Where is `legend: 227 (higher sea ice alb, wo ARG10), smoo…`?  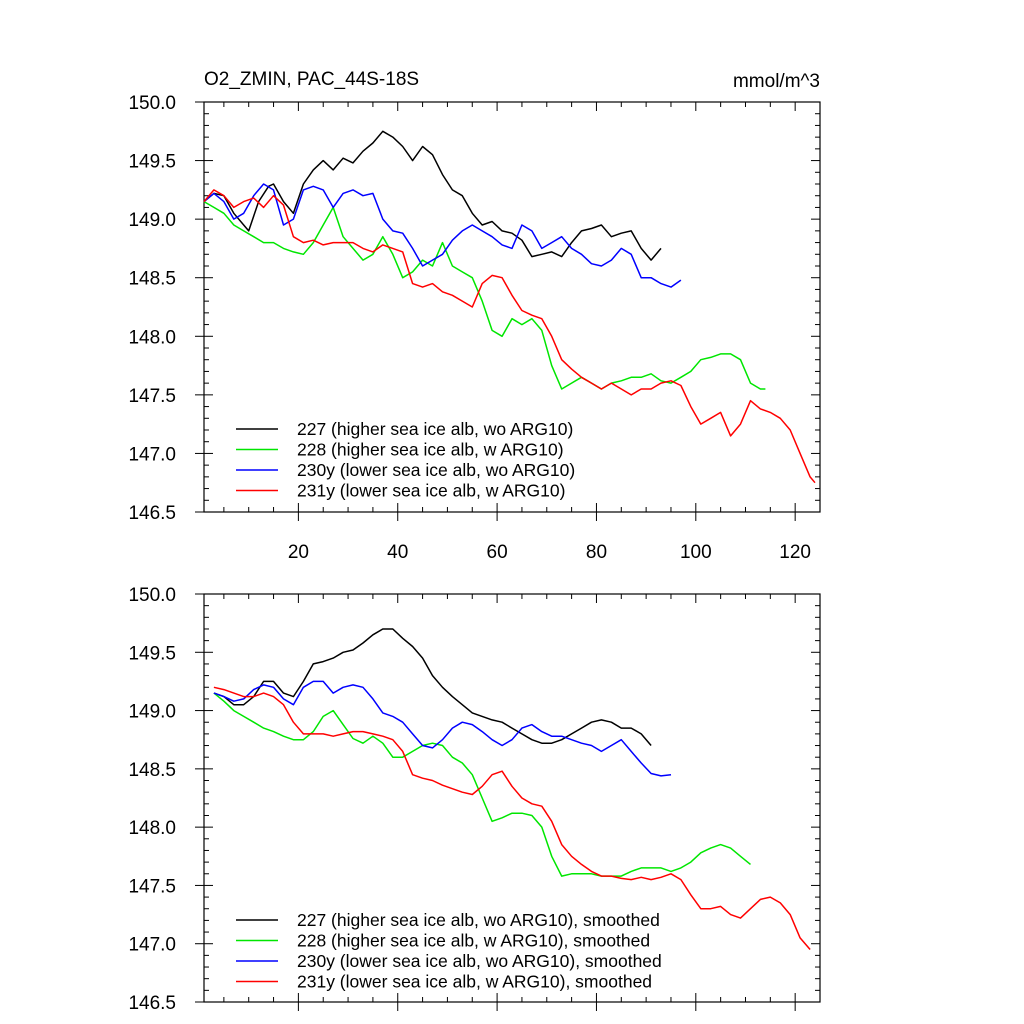
legend: 227 (higher sea ice alb, wo ARG10), smoo… is located at coordinates (449, 951).